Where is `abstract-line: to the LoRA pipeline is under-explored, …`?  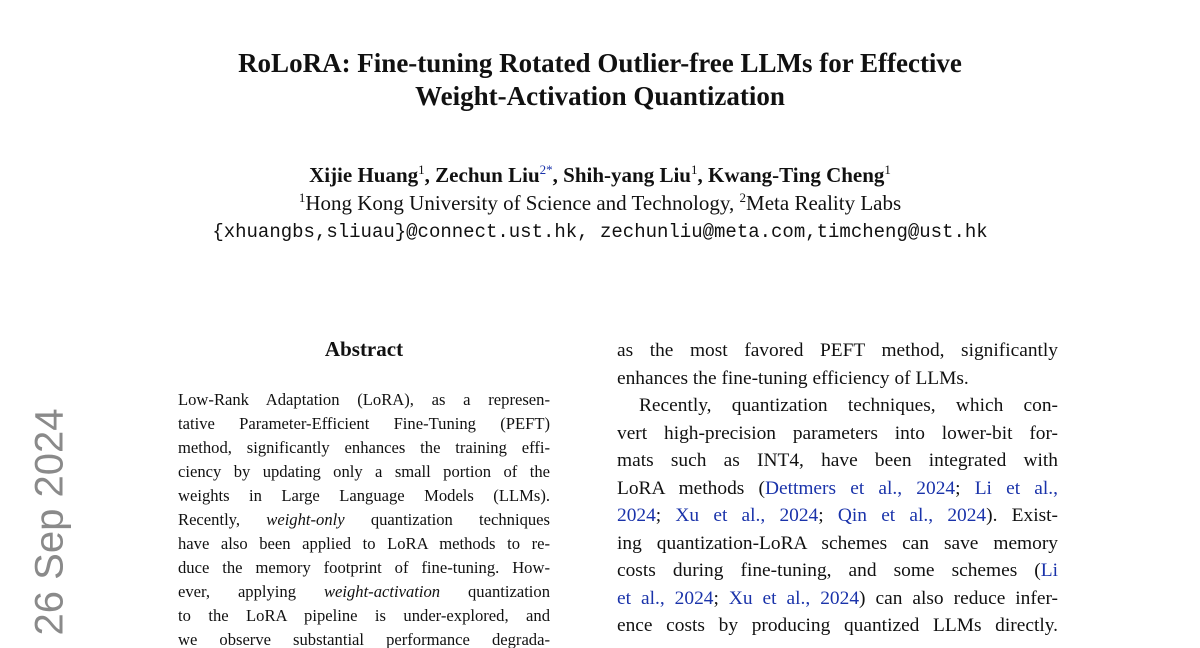
abstract-line: to the LoRA pipeline is under-explored, … is located at coordinates (364, 616).